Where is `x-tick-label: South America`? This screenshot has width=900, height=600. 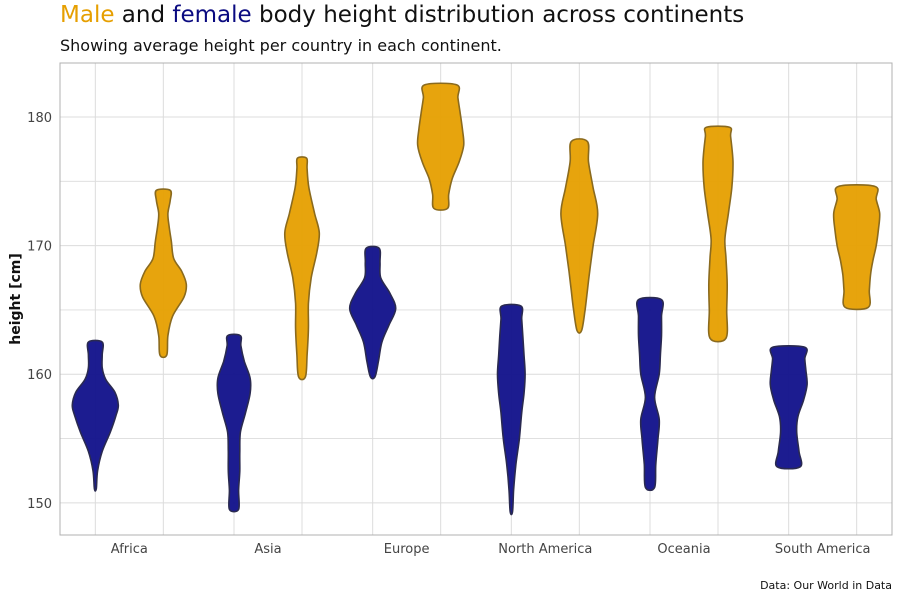 x-tick-label: South America is located at coordinates (823, 549).